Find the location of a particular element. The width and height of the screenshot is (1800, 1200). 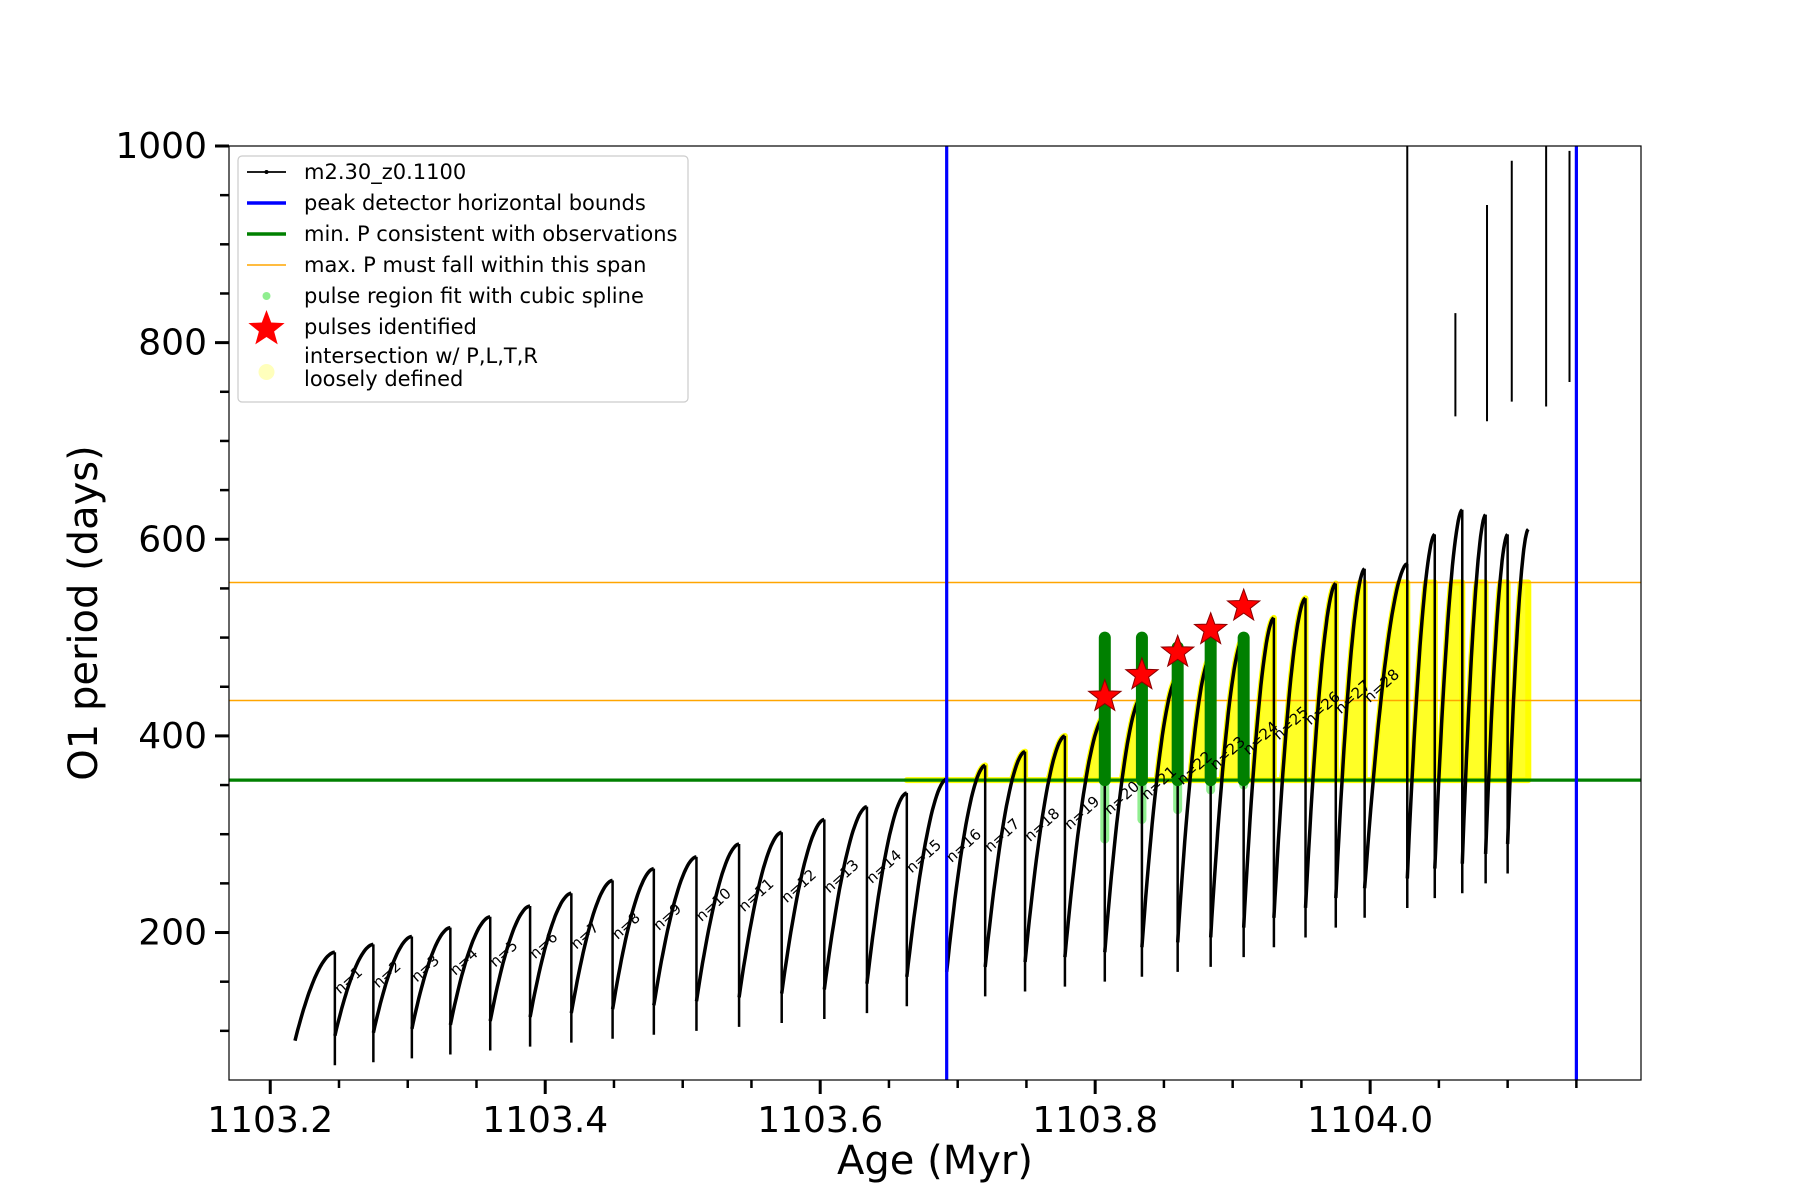

x-tick-label: 1103.6 is located at coordinates (820, 1120).